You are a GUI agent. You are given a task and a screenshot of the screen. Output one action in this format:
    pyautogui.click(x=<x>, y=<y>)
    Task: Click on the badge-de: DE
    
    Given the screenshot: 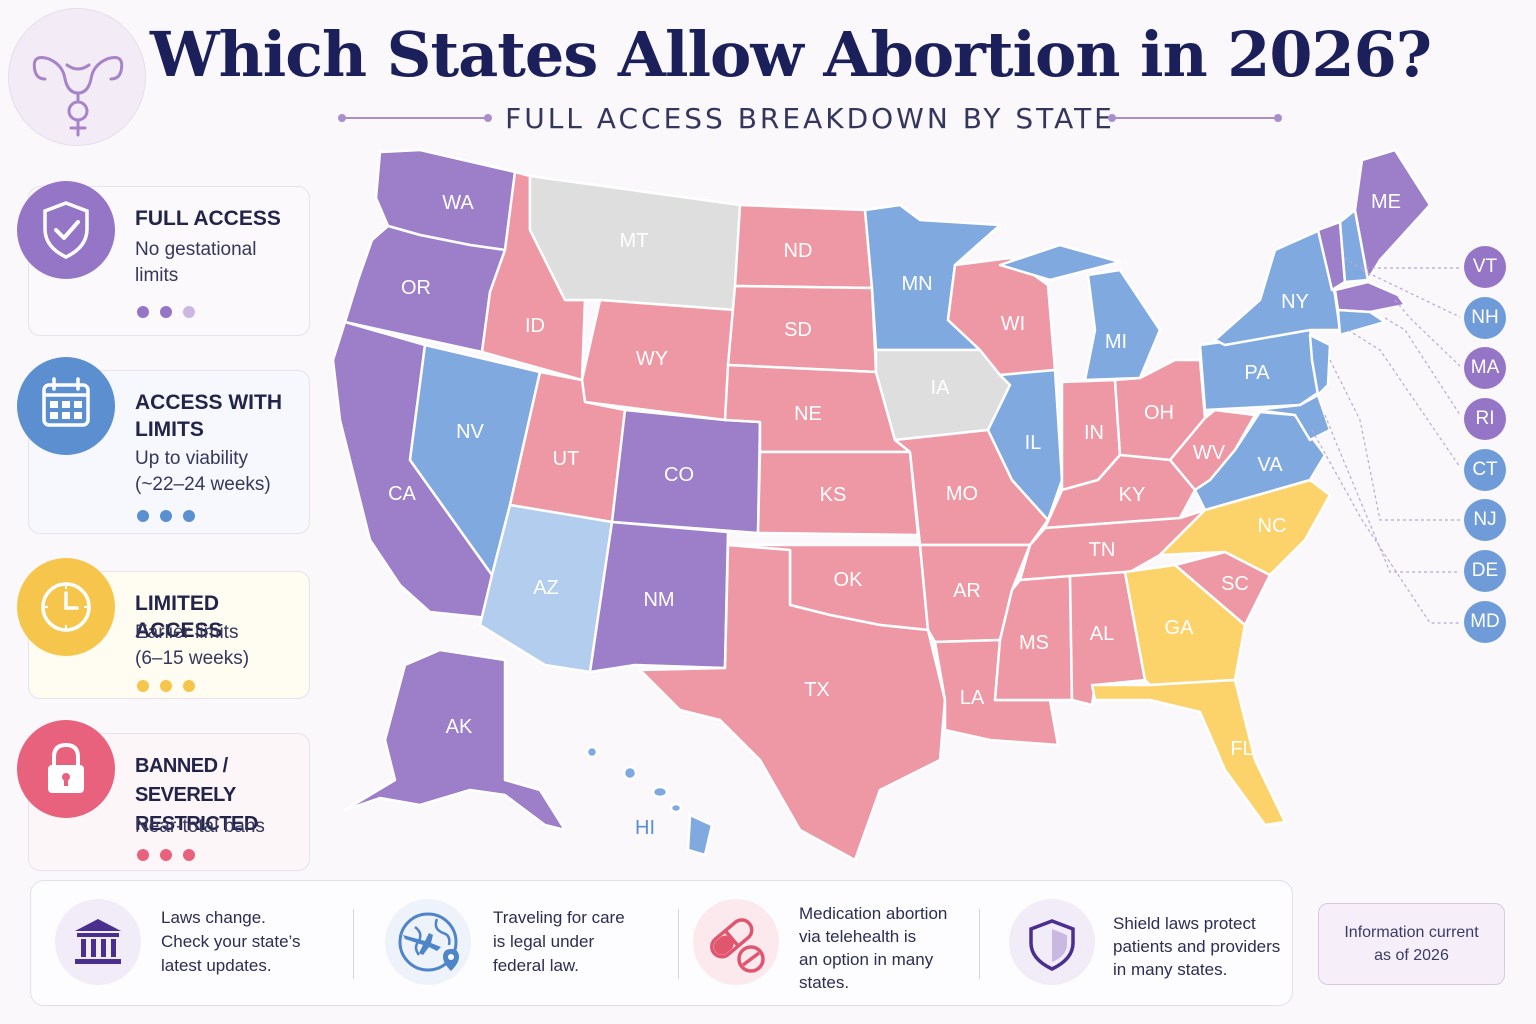 What is the action you would take?
    pyautogui.click(x=1485, y=571)
    